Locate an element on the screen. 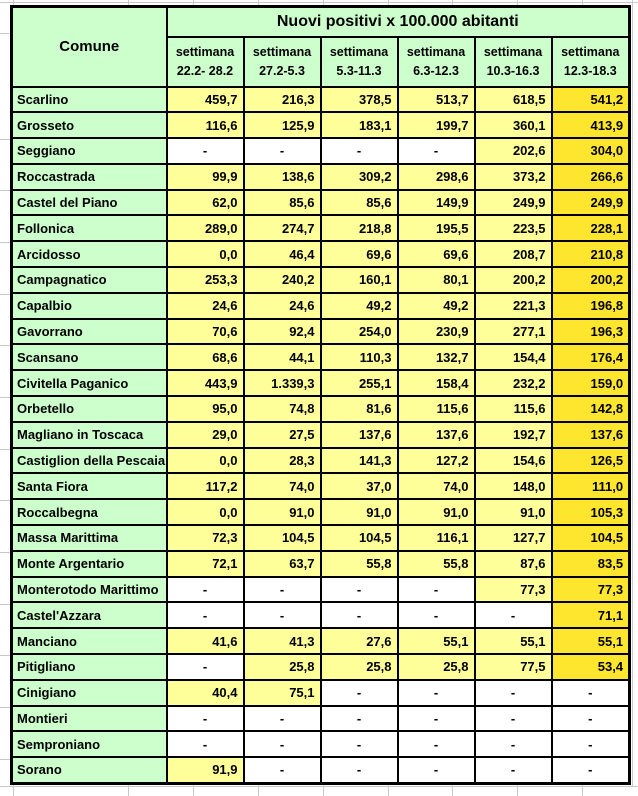 The height and width of the screenshot is (796, 638). value-cell: 95,0 is located at coordinates (205, 409).